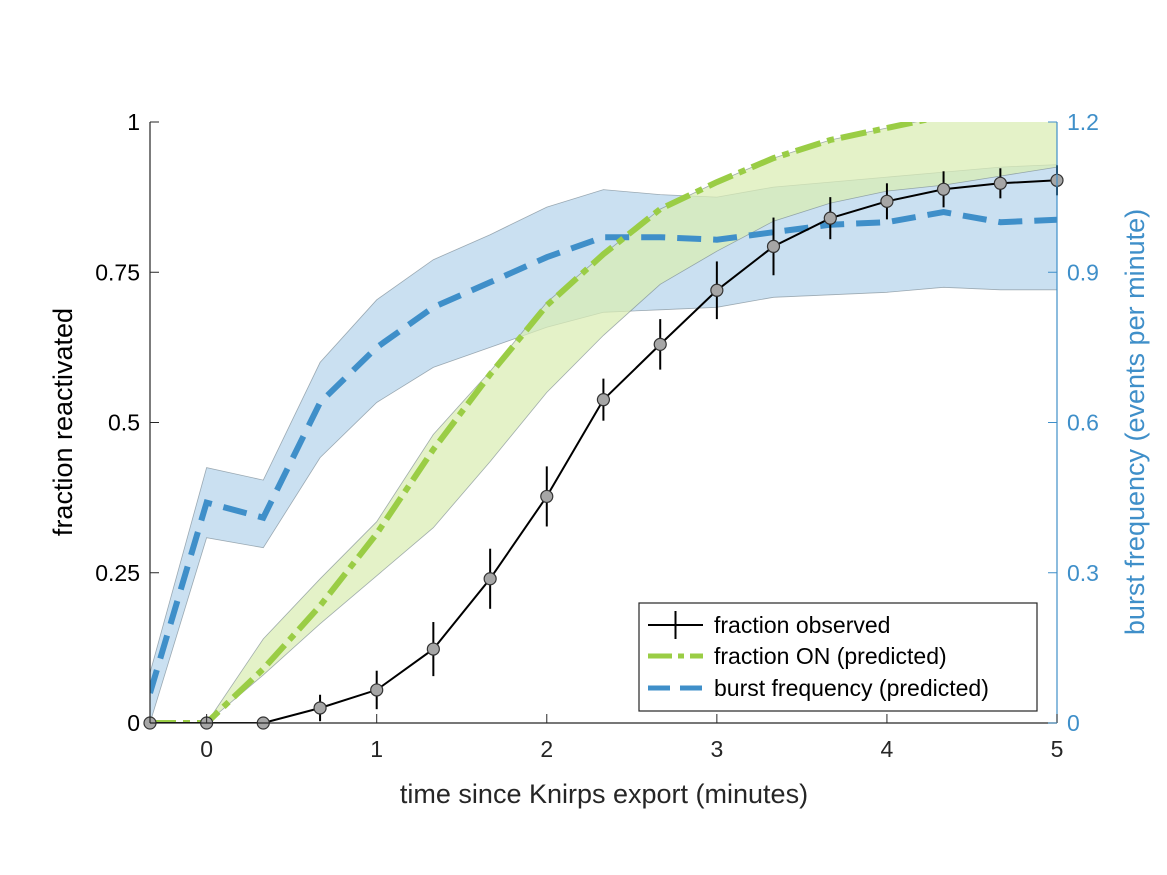  Describe the element at coordinates (124, 423) in the screenshot. I see `y-left-tick-label: 0.5` at that location.